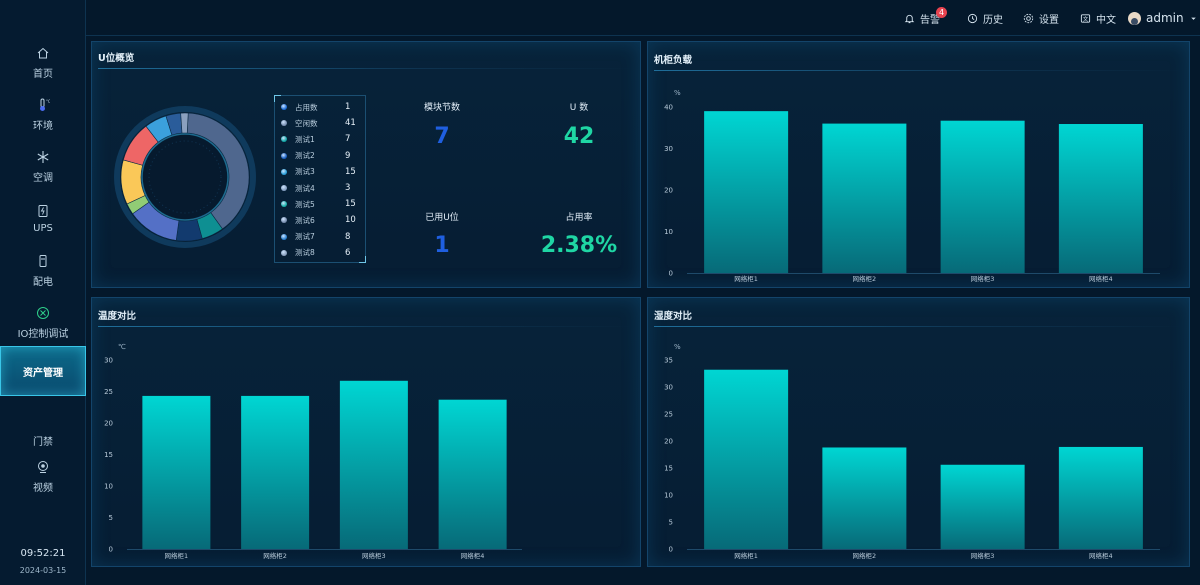 This screenshot has height=585, width=1200. What do you see at coordinates (321, 253) in the screenshot?
I see `legend-item: 测试8 6` at bounding box center [321, 253].